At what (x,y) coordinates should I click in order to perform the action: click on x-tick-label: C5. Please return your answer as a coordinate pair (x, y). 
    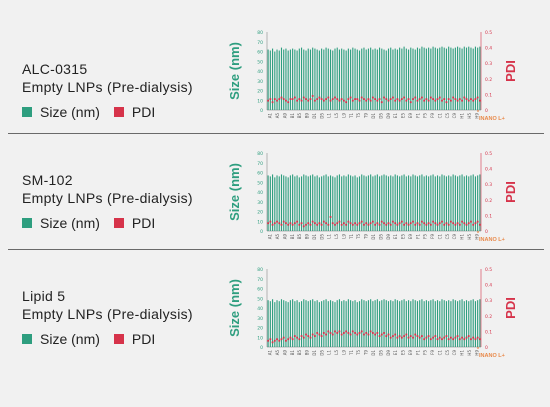
    Looking at the image, I should click on (447, 116).